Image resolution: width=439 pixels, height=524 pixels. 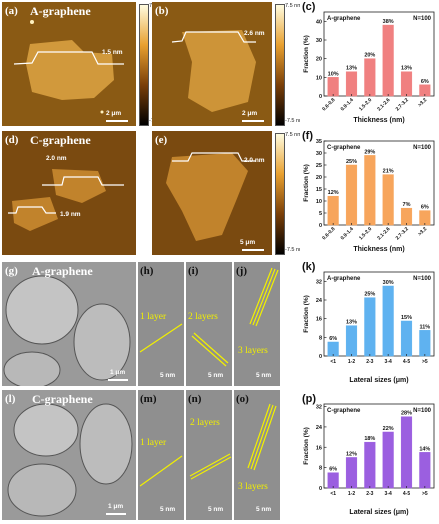 I want to click on height-label: 2.6 nm, so click(x=254, y=33).